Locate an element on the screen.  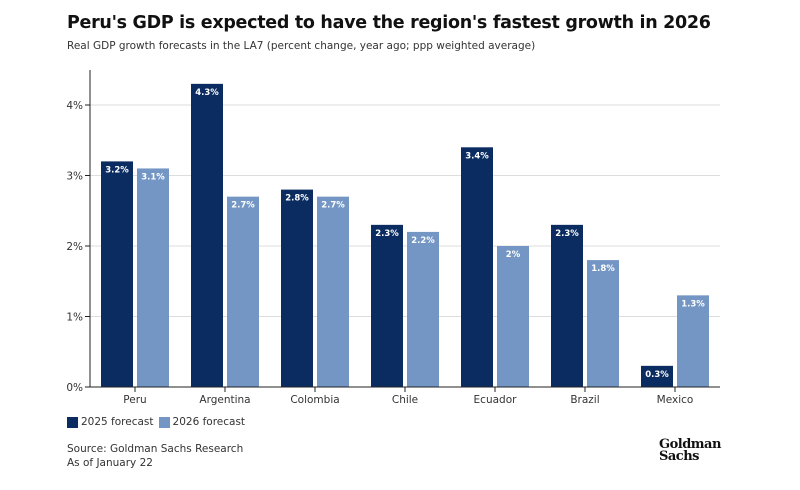
bar-value-label: 3.2% is located at coordinates (117, 170).